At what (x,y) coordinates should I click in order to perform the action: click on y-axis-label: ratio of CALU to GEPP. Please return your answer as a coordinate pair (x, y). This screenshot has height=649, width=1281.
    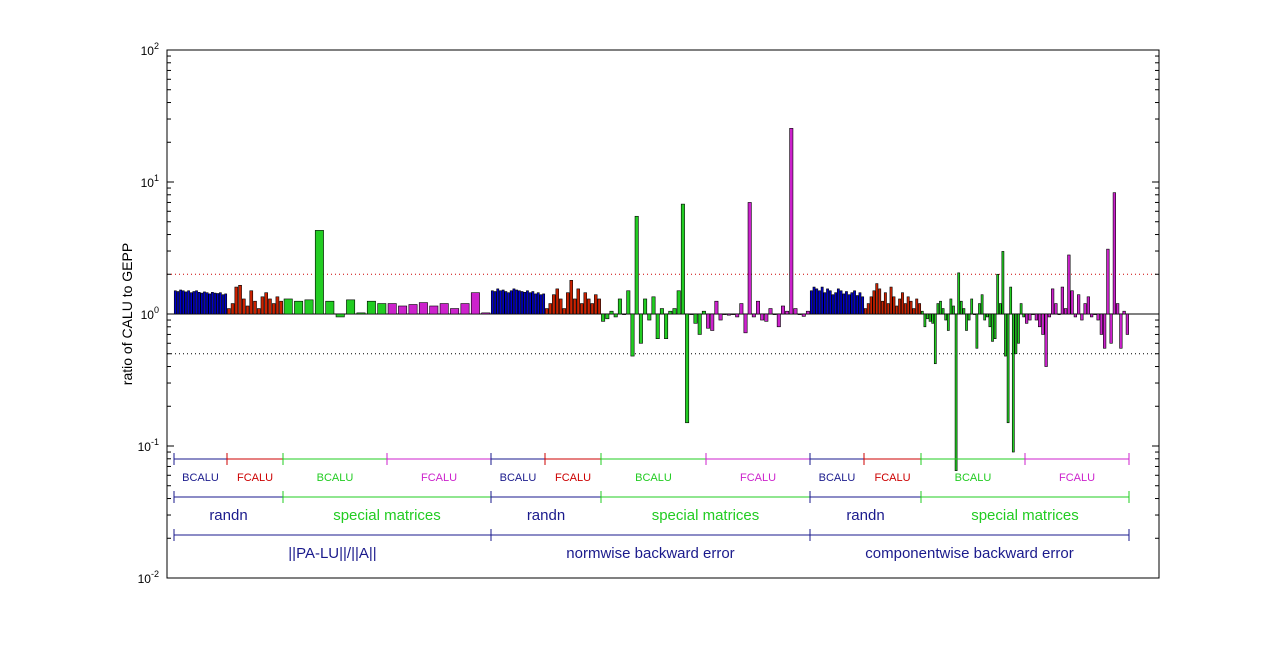
    Looking at the image, I should click on (127, 314).